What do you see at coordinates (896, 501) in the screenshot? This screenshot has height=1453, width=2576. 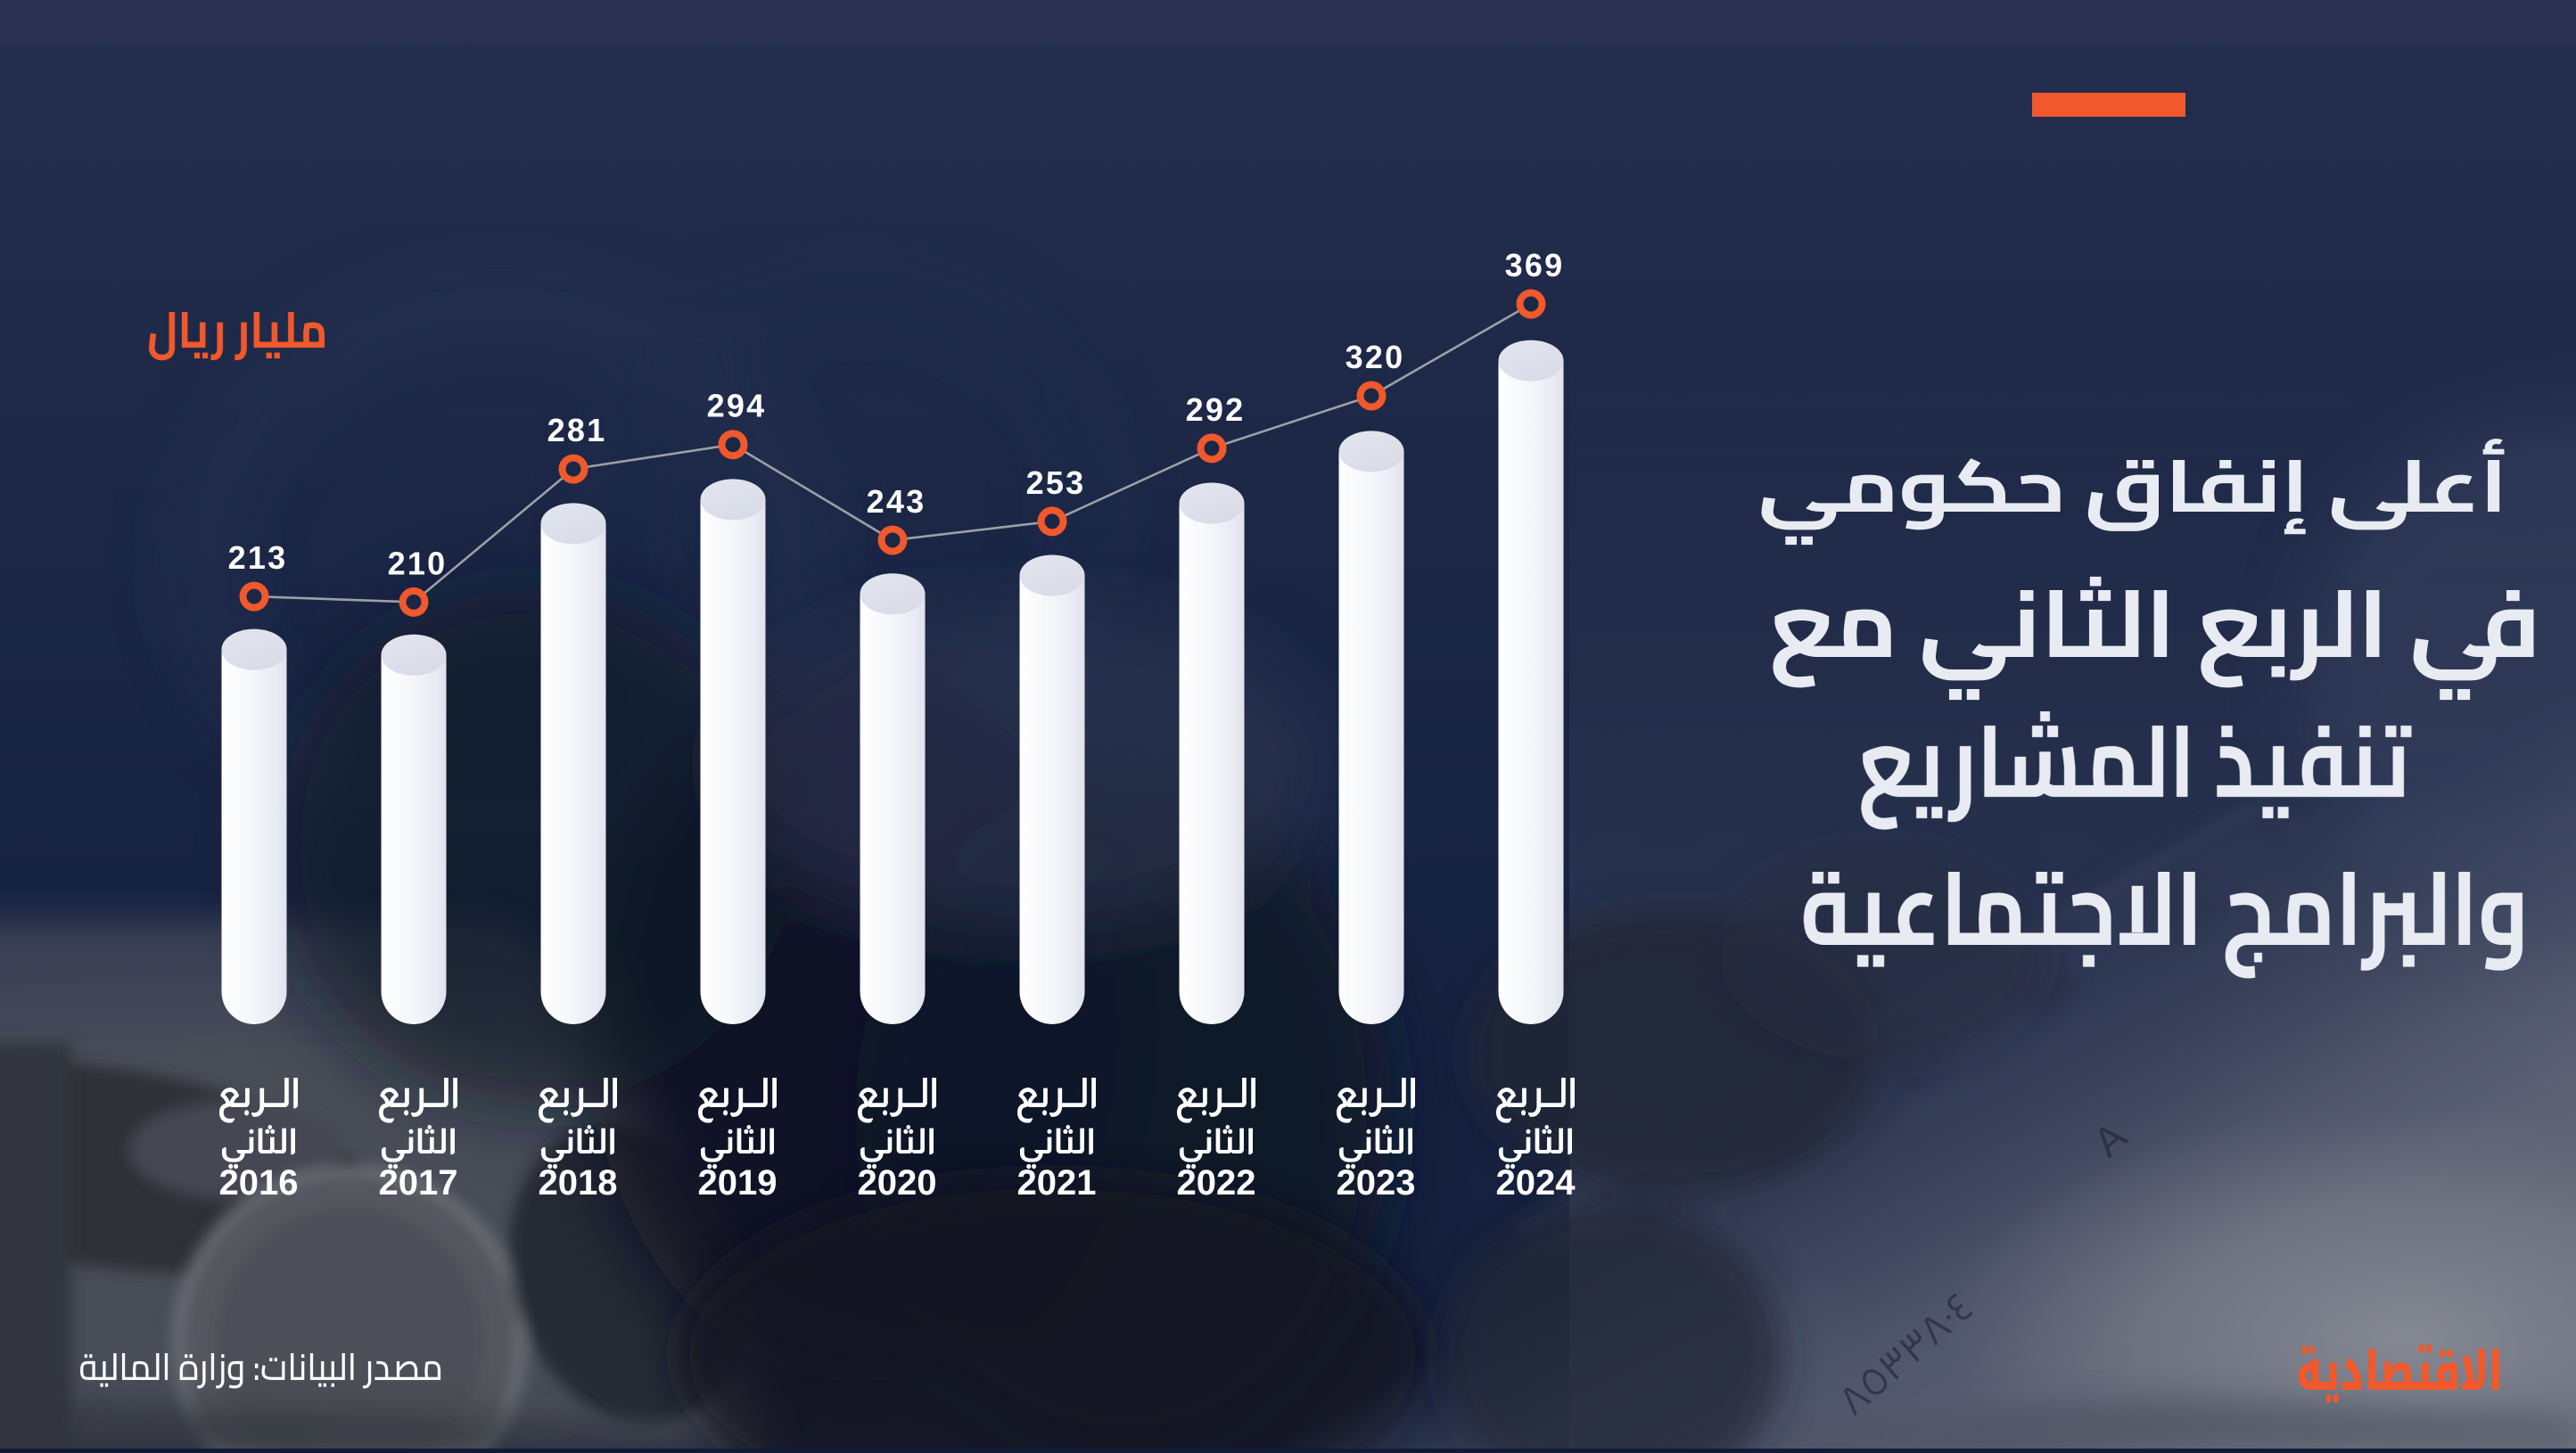 I see `svg-text: 243` at bounding box center [896, 501].